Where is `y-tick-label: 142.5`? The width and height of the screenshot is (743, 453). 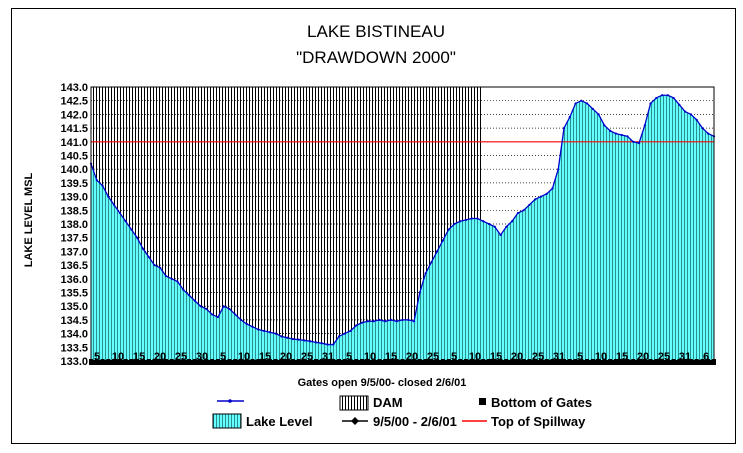 y-tick-label: 142.5 is located at coordinates (74, 102).